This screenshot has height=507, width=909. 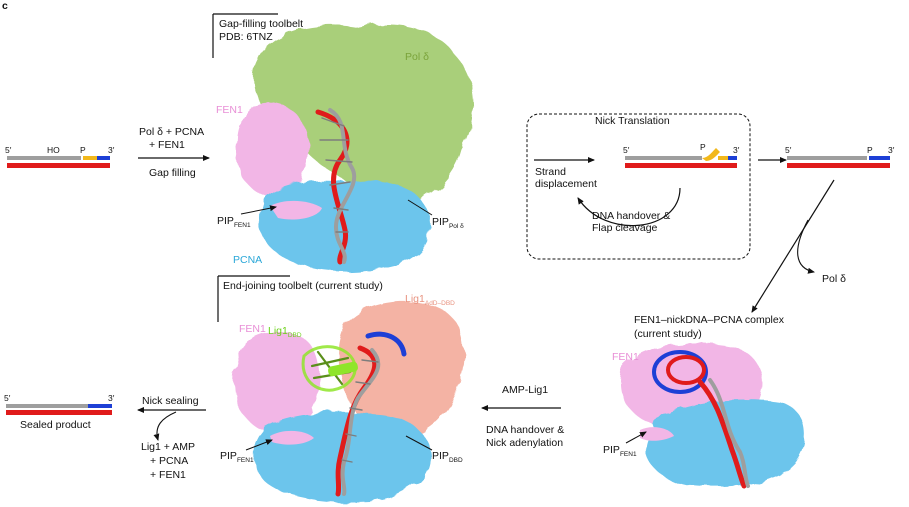 I want to click on dna-helix-complex, so click(x=701, y=419).